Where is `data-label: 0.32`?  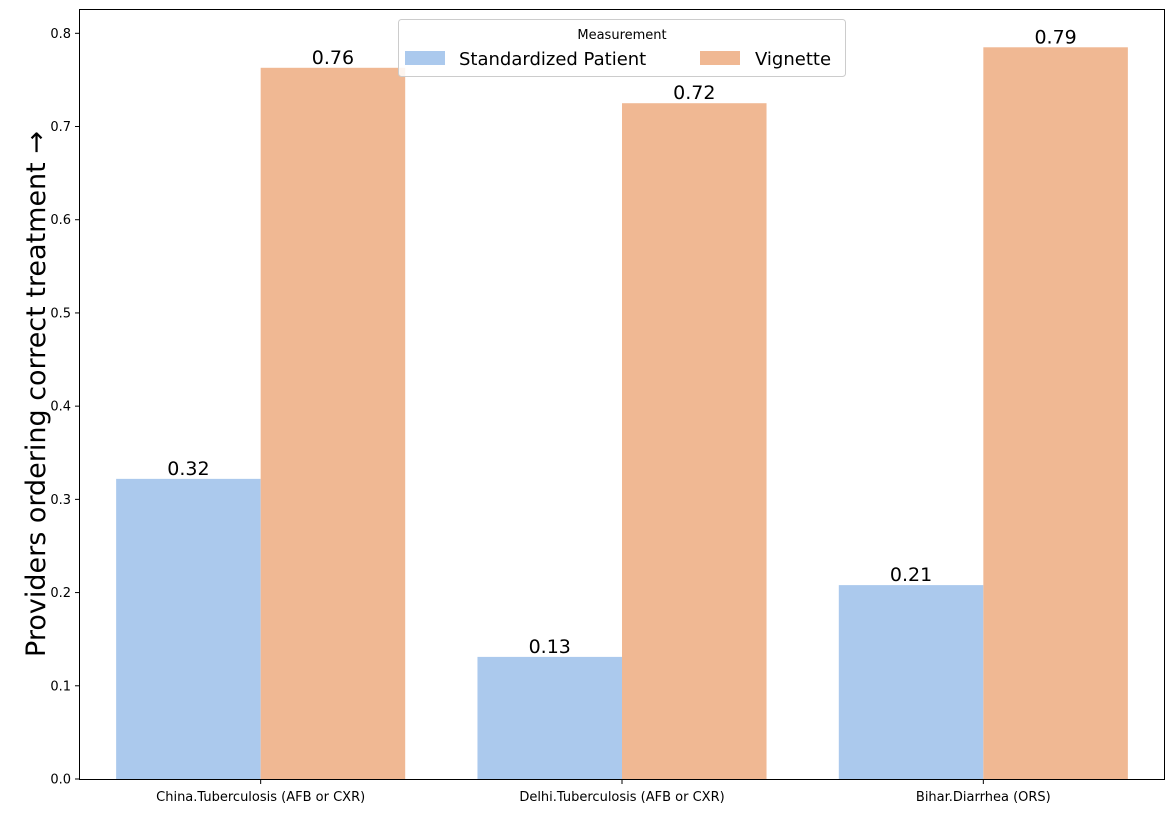 data-label: 0.32 is located at coordinates (188, 469).